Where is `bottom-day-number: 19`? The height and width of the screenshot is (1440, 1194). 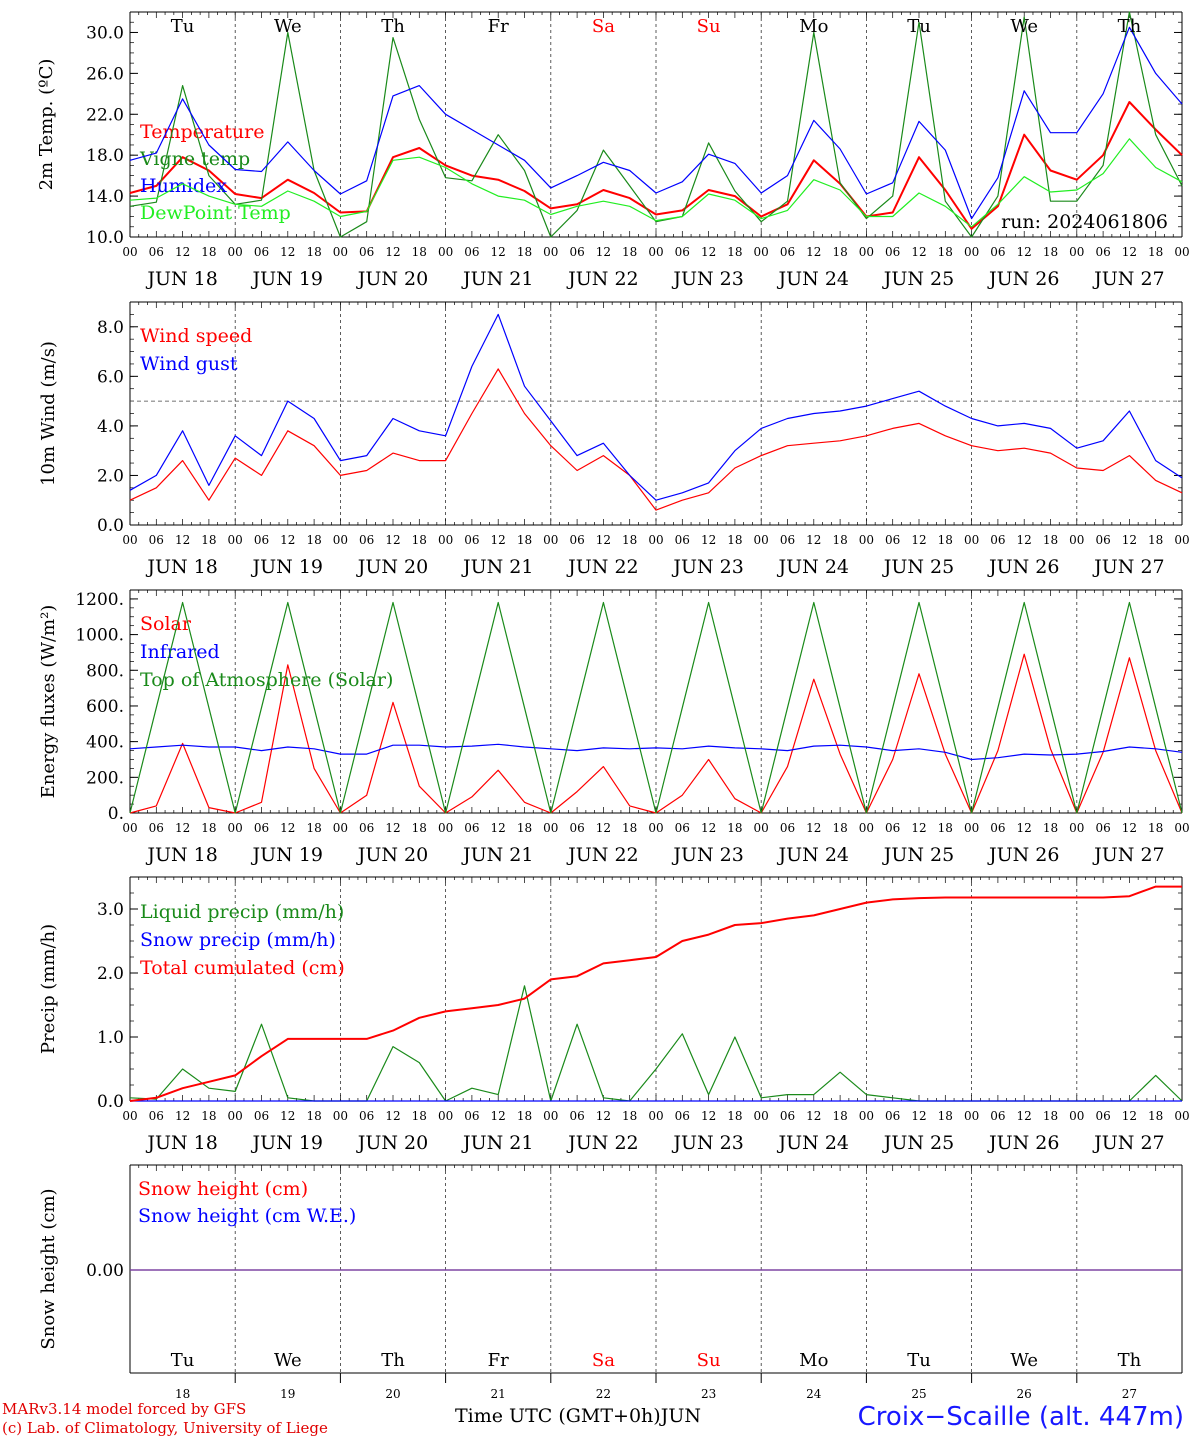 bottom-day-number: 19 is located at coordinates (287, 1394).